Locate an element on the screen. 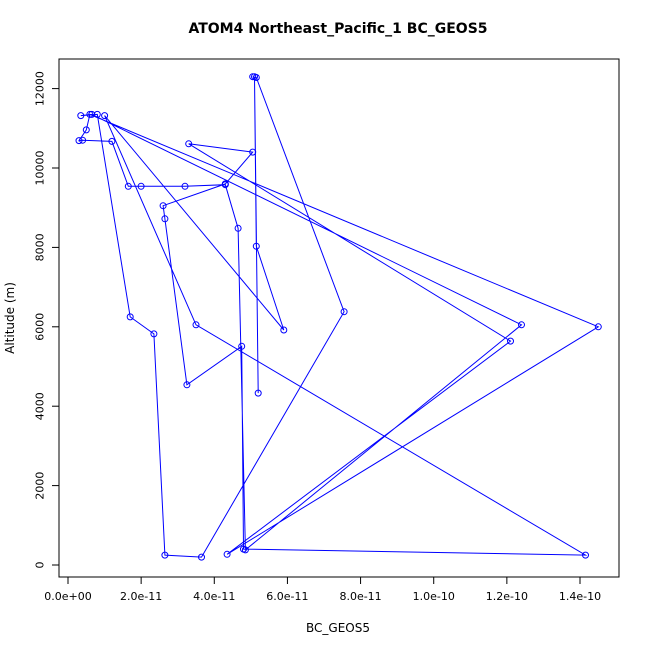 This screenshot has height=654, width=650. x-tick-label: 4.0e-11 is located at coordinates (214, 596).